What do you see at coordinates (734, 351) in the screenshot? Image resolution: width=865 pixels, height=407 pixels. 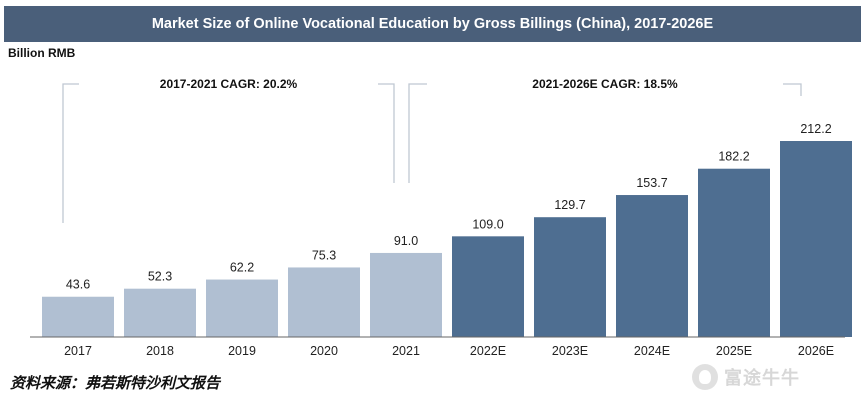 I see `x-tick-2025E: 2025E` at bounding box center [734, 351].